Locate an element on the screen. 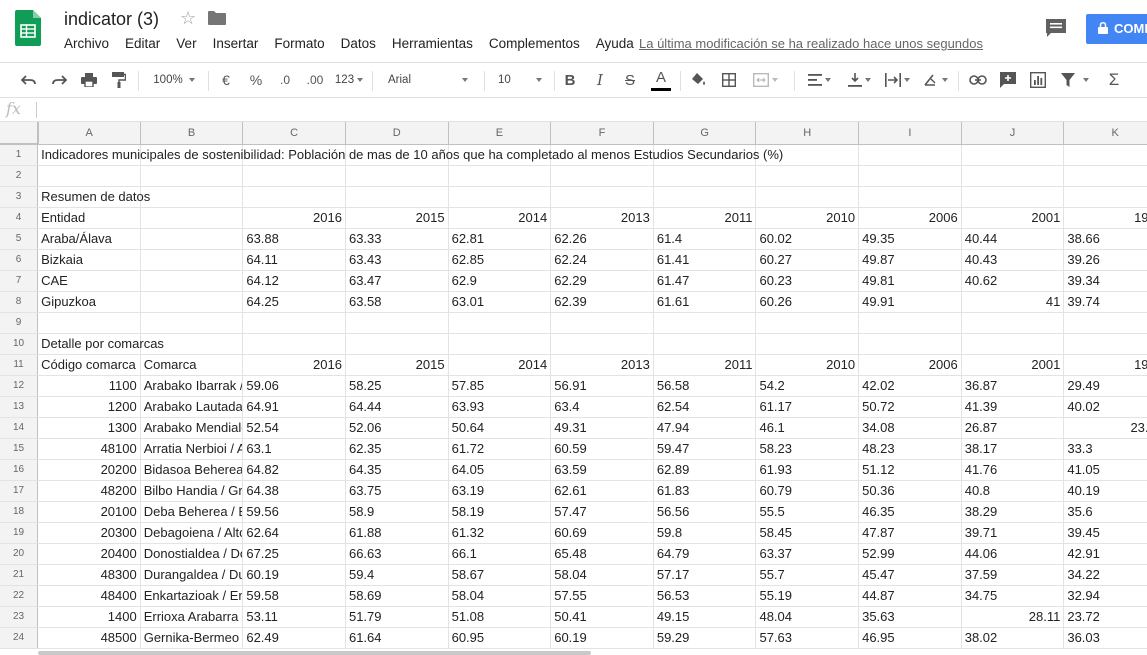  row-header: 22 is located at coordinates (19, 596).